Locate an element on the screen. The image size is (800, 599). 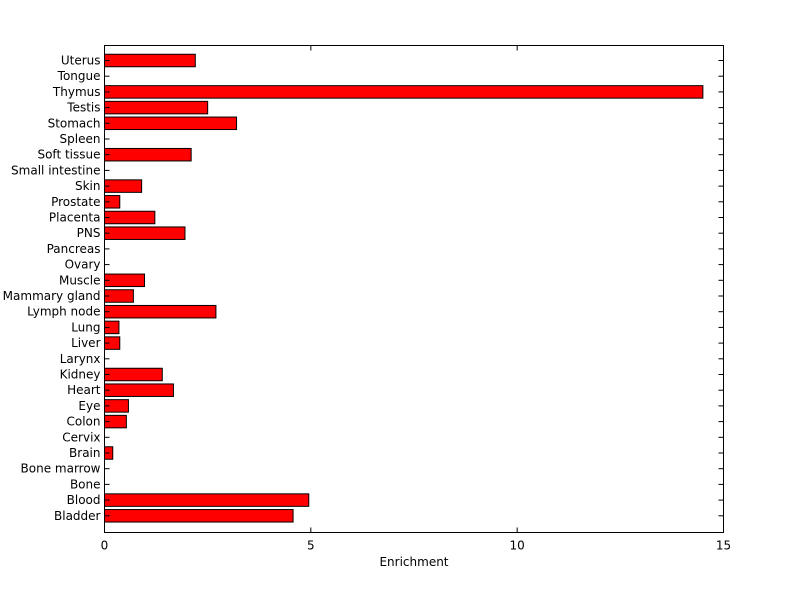
category-label-cervix: Cervix is located at coordinates (81, 437).